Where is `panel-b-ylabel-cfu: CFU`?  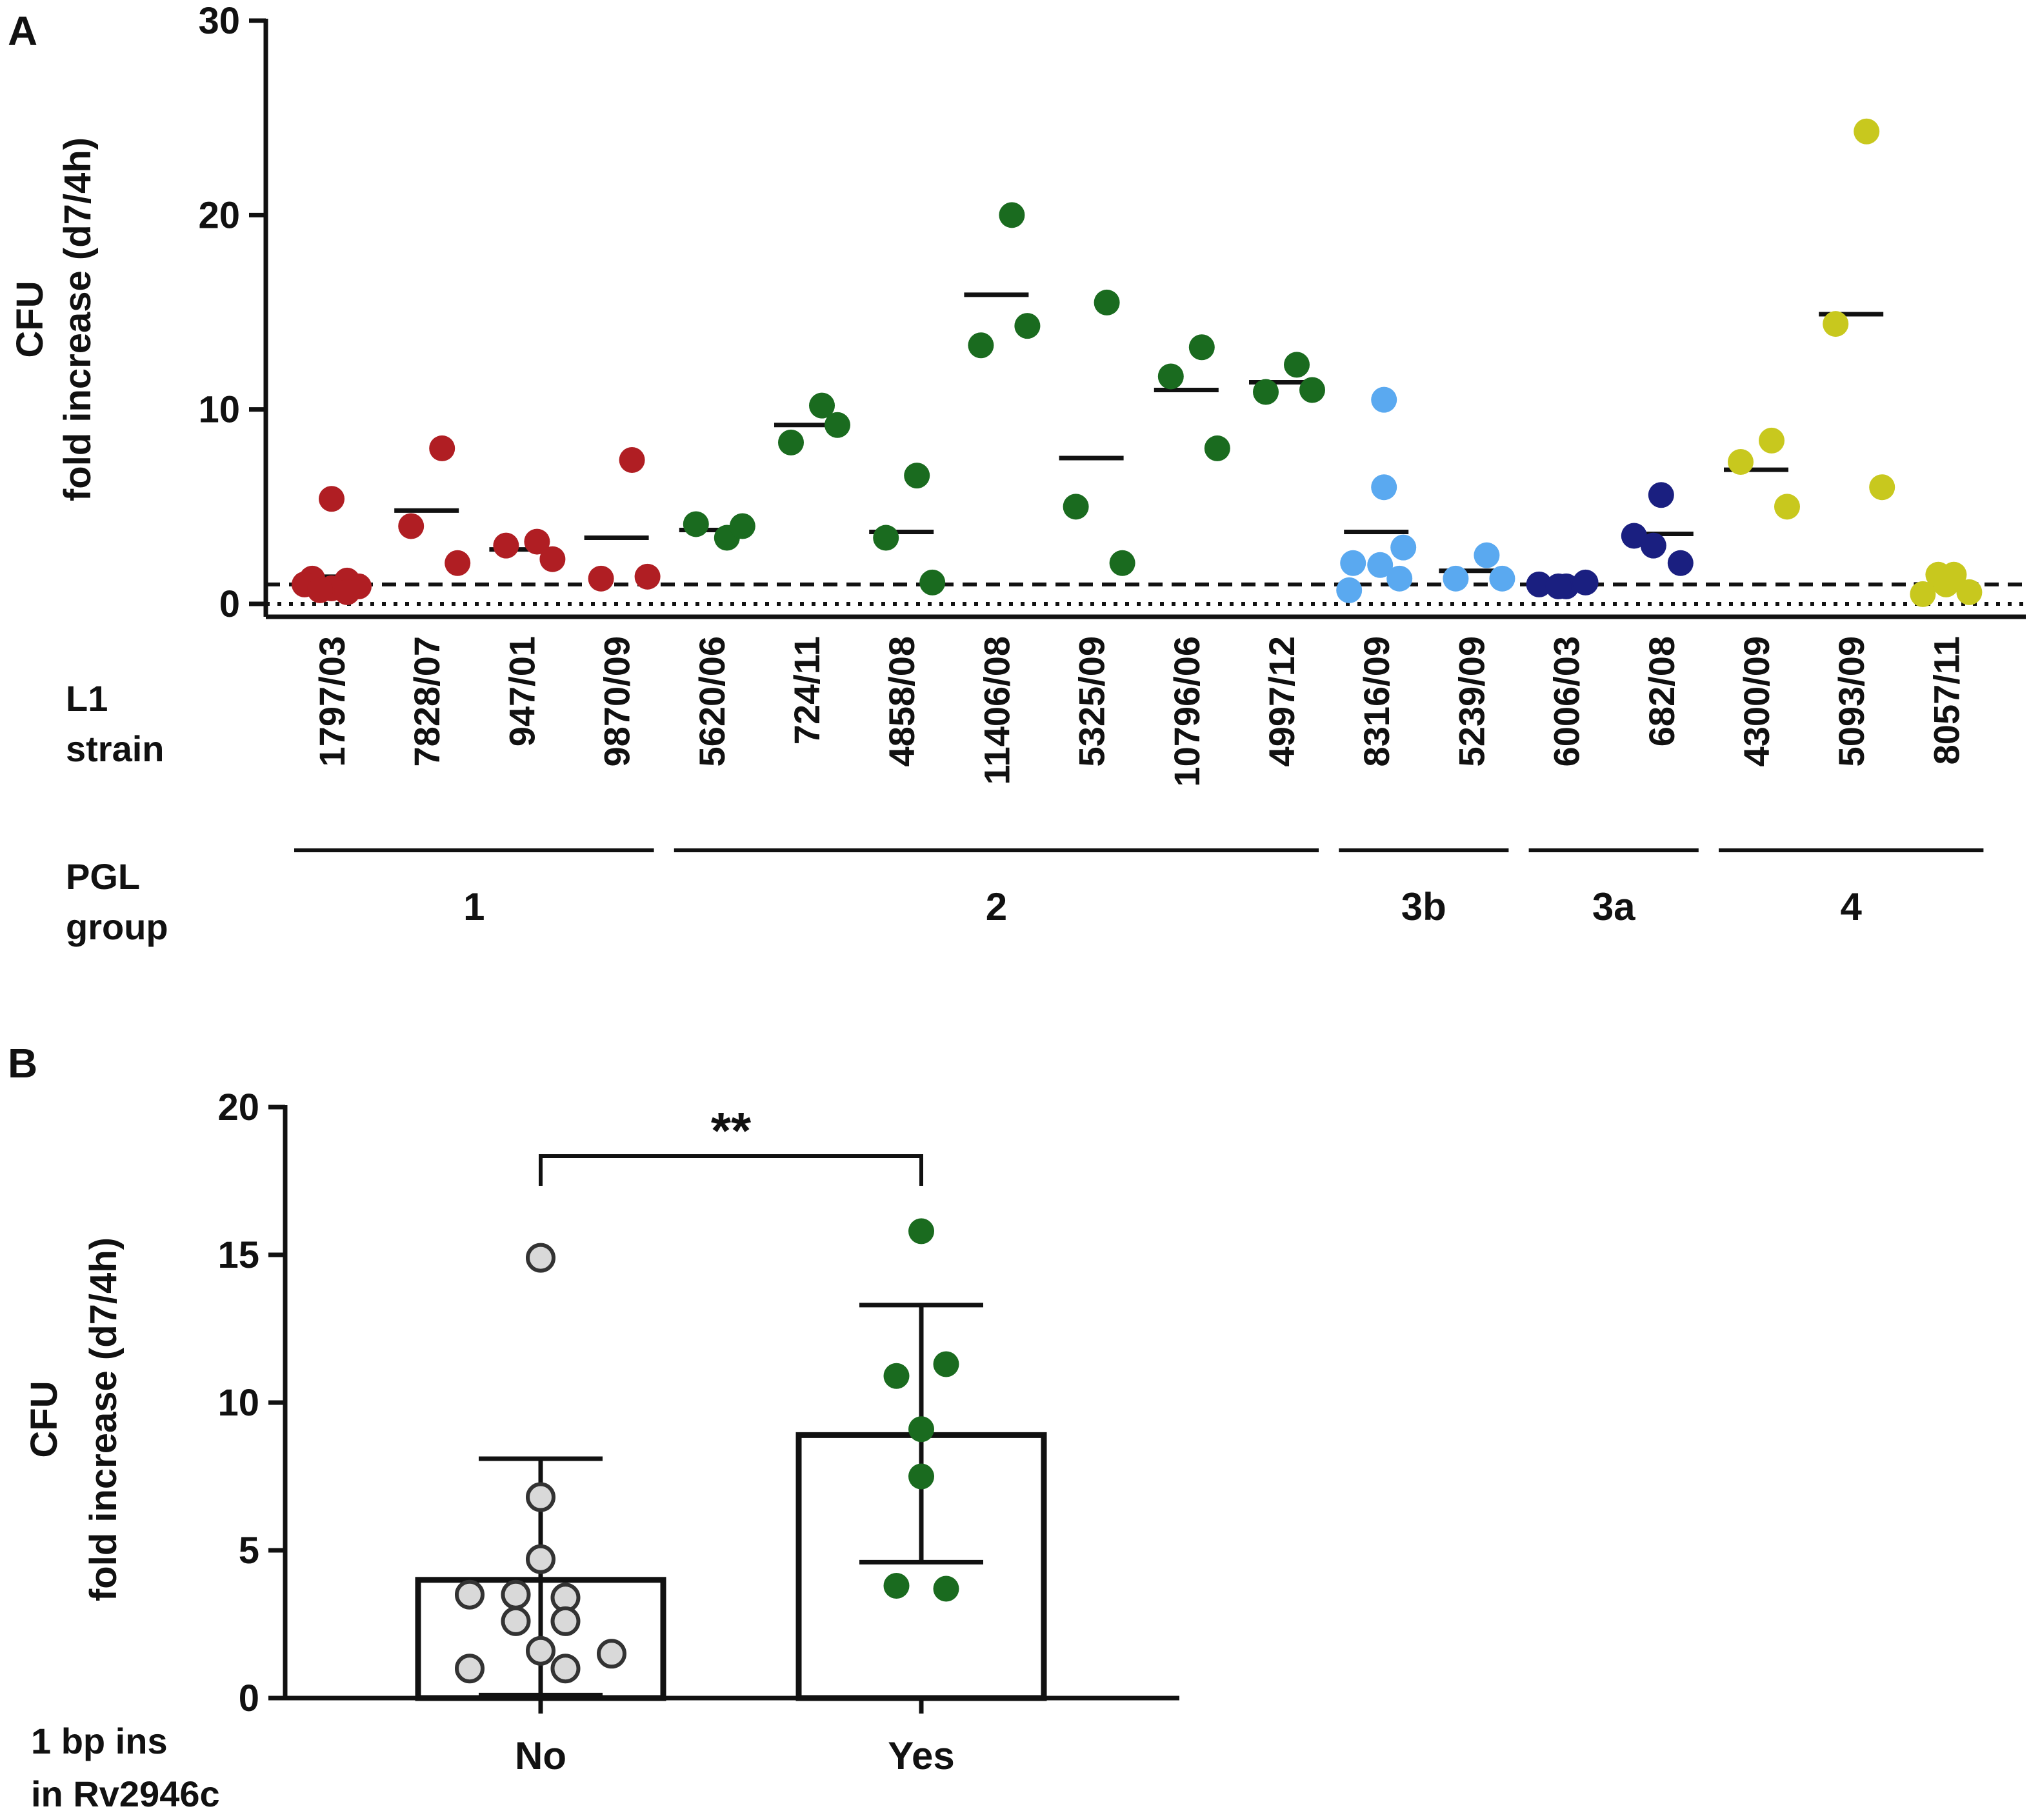 panel-b-ylabel-cfu: CFU is located at coordinates (44, 1419).